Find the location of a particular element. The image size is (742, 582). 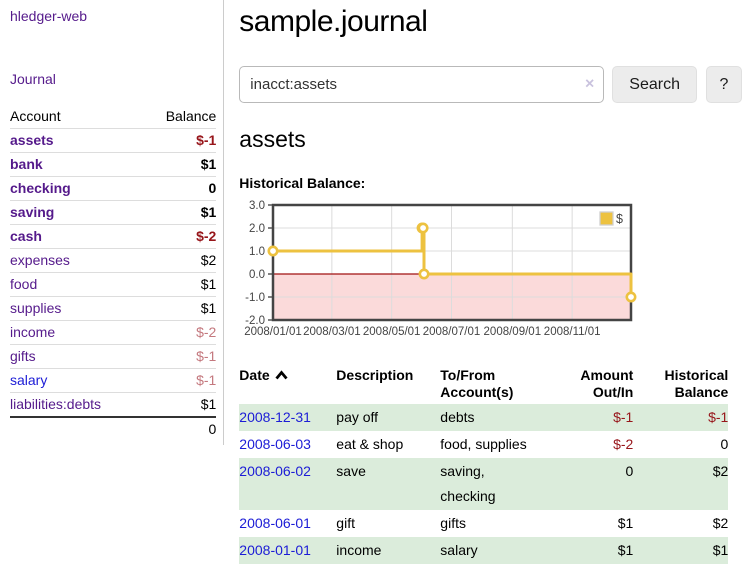

search-field-wrap: × is located at coordinates (422, 84).